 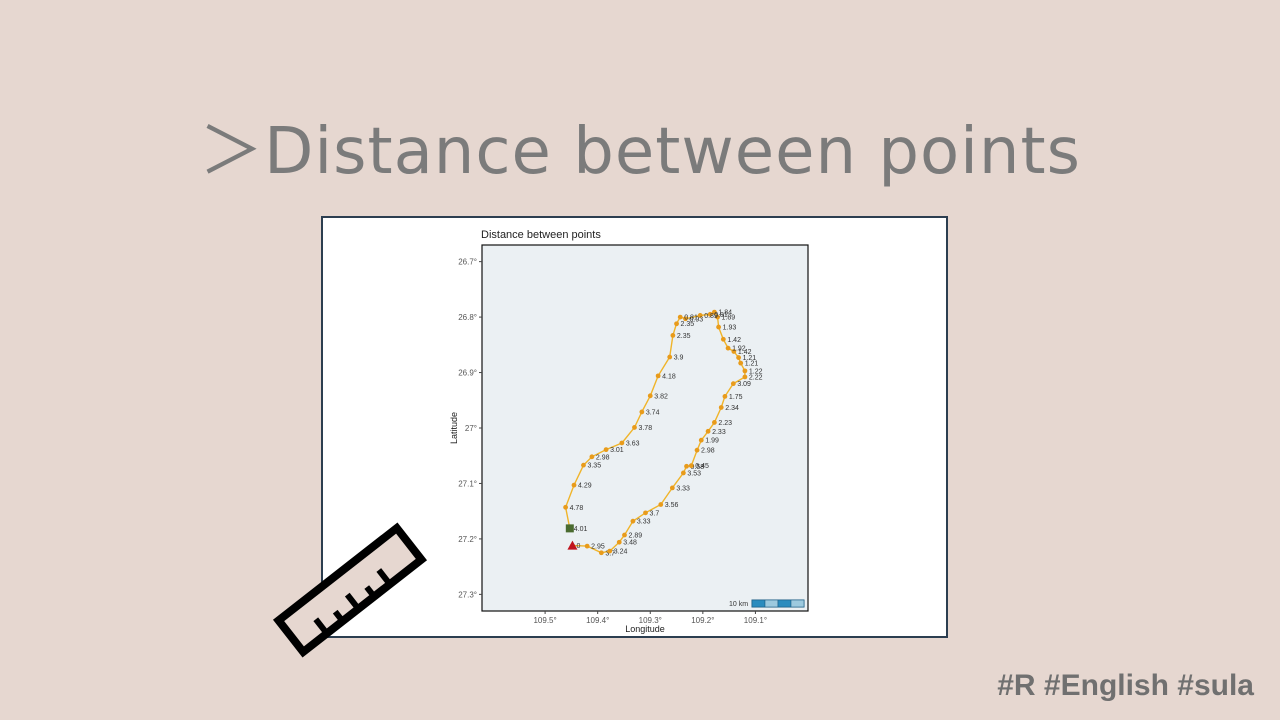 What do you see at coordinates (698, 467) in the screenshot?
I see `distance-label: 0.58` at bounding box center [698, 467].